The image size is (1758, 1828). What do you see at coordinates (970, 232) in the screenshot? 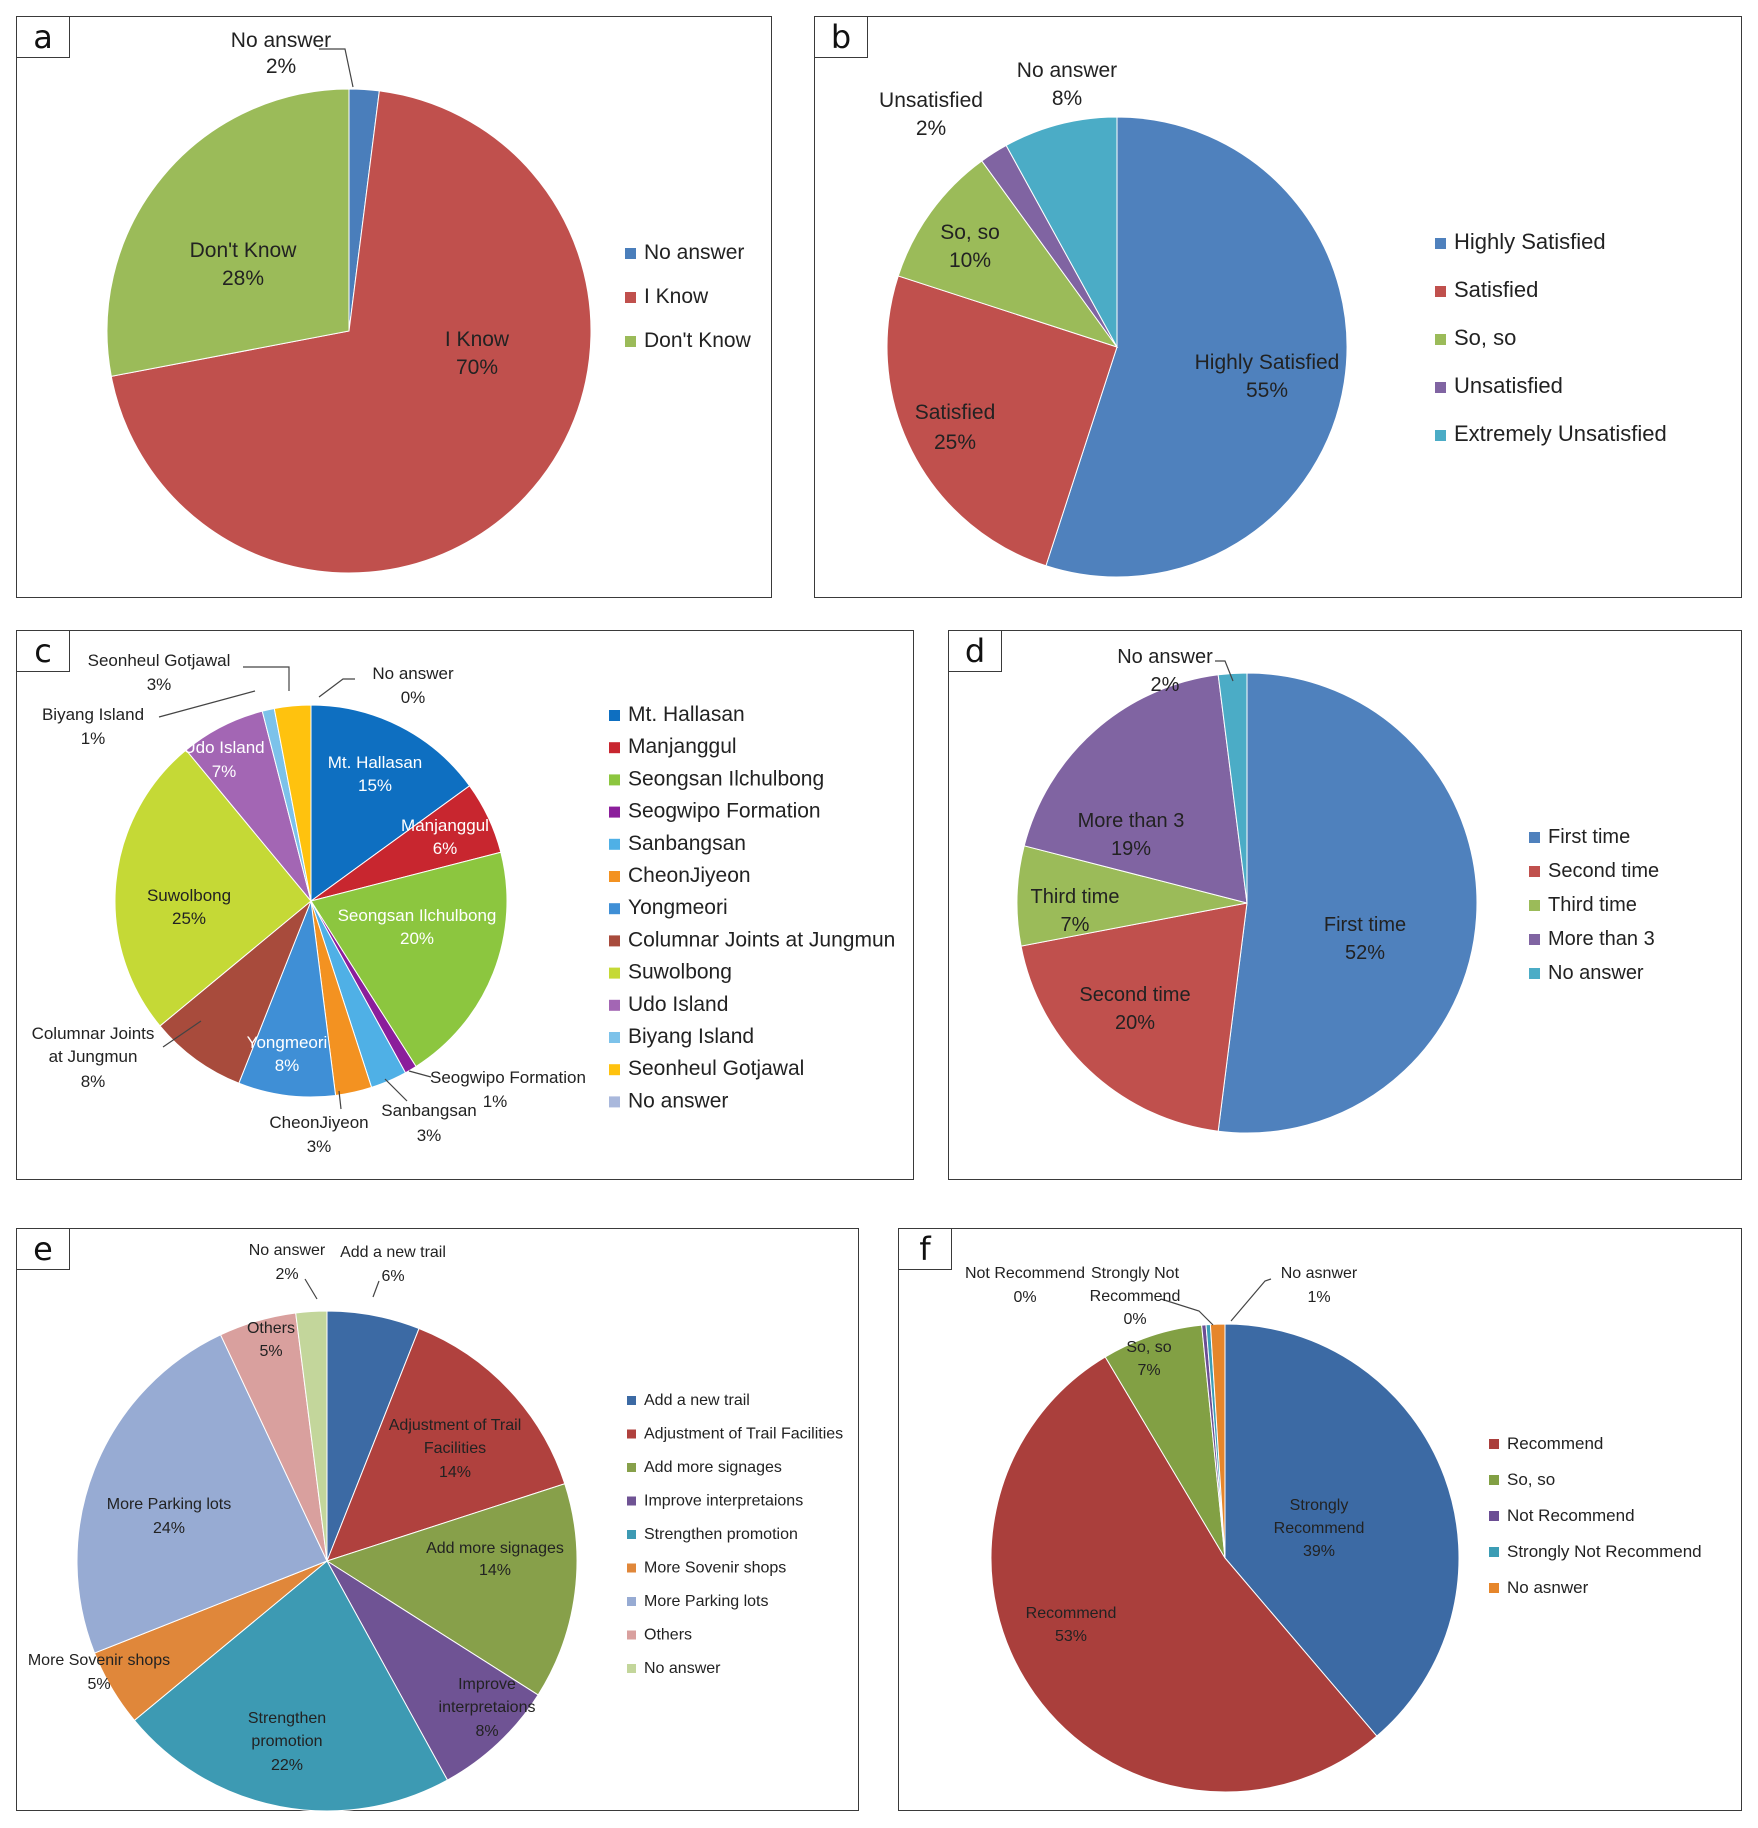
I see `slice-label: So, so` at bounding box center [970, 232].